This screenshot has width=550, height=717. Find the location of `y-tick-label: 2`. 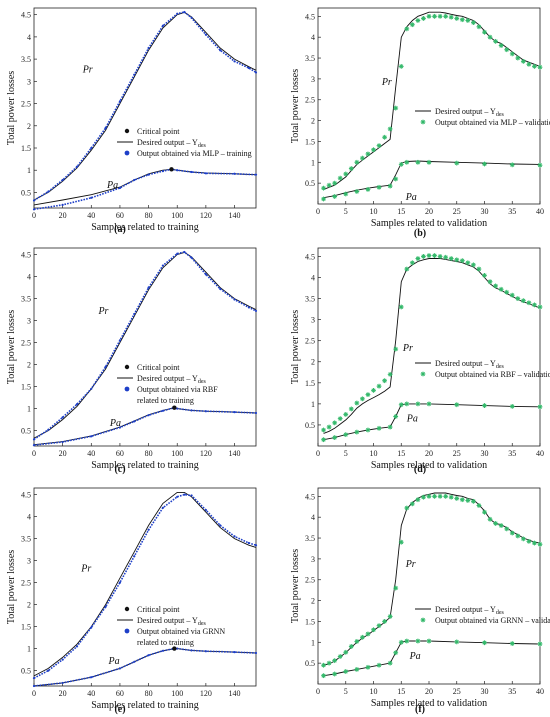

y-tick-label: 2 is located at coordinates (29, 365).